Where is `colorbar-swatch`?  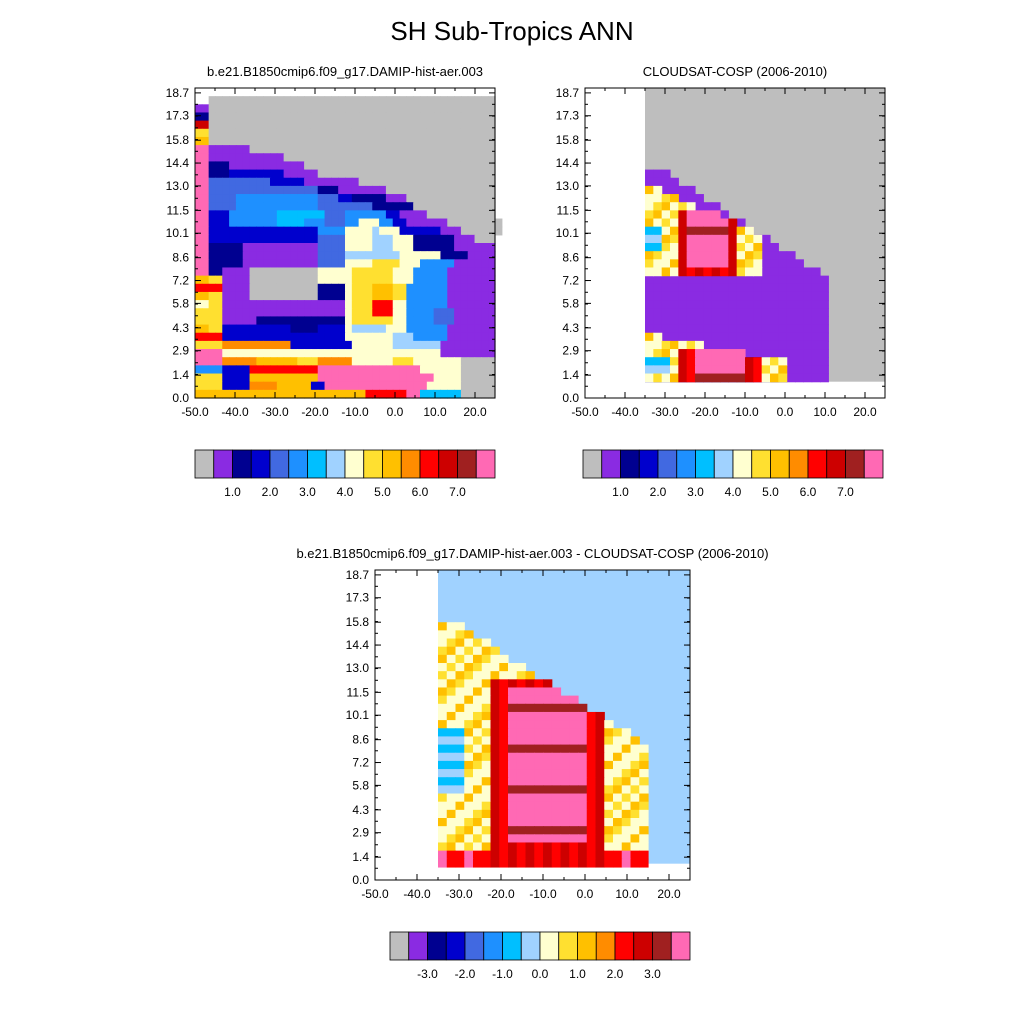
colorbar-swatch is located at coordinates (279, 464).